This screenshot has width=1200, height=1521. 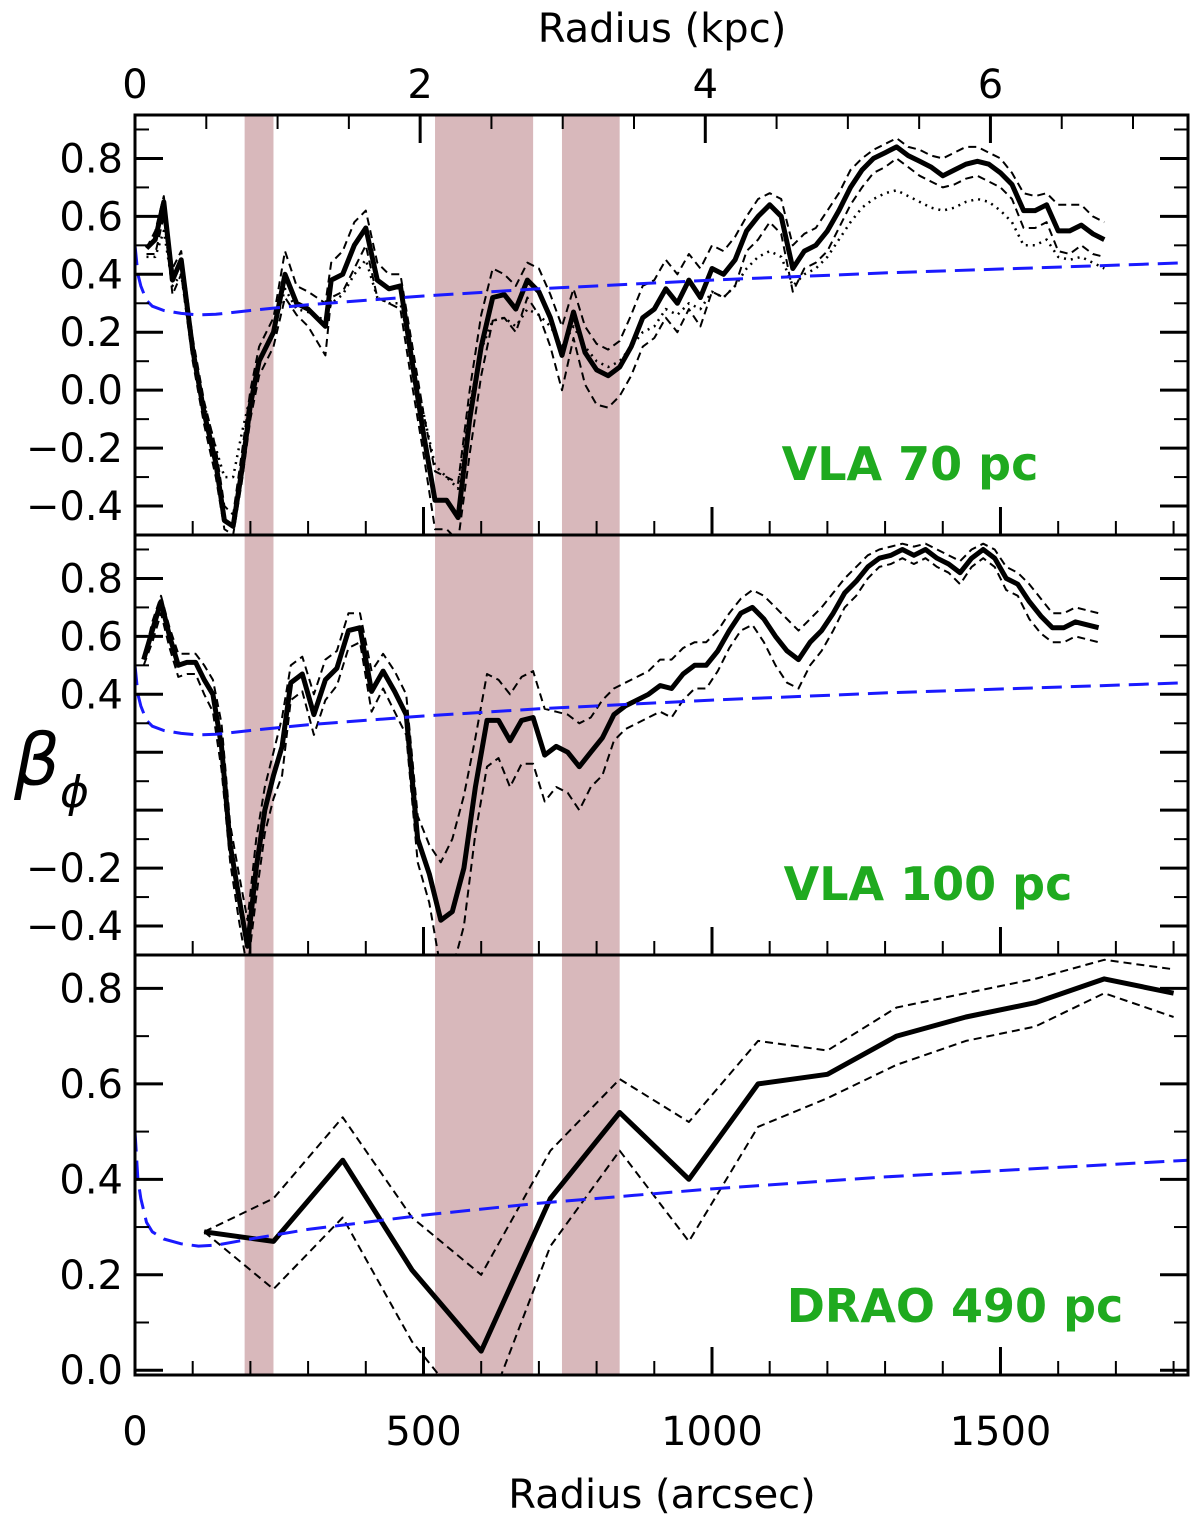 I want to click on panel-label: VLA 100 pc, so click(x=928, y=884).